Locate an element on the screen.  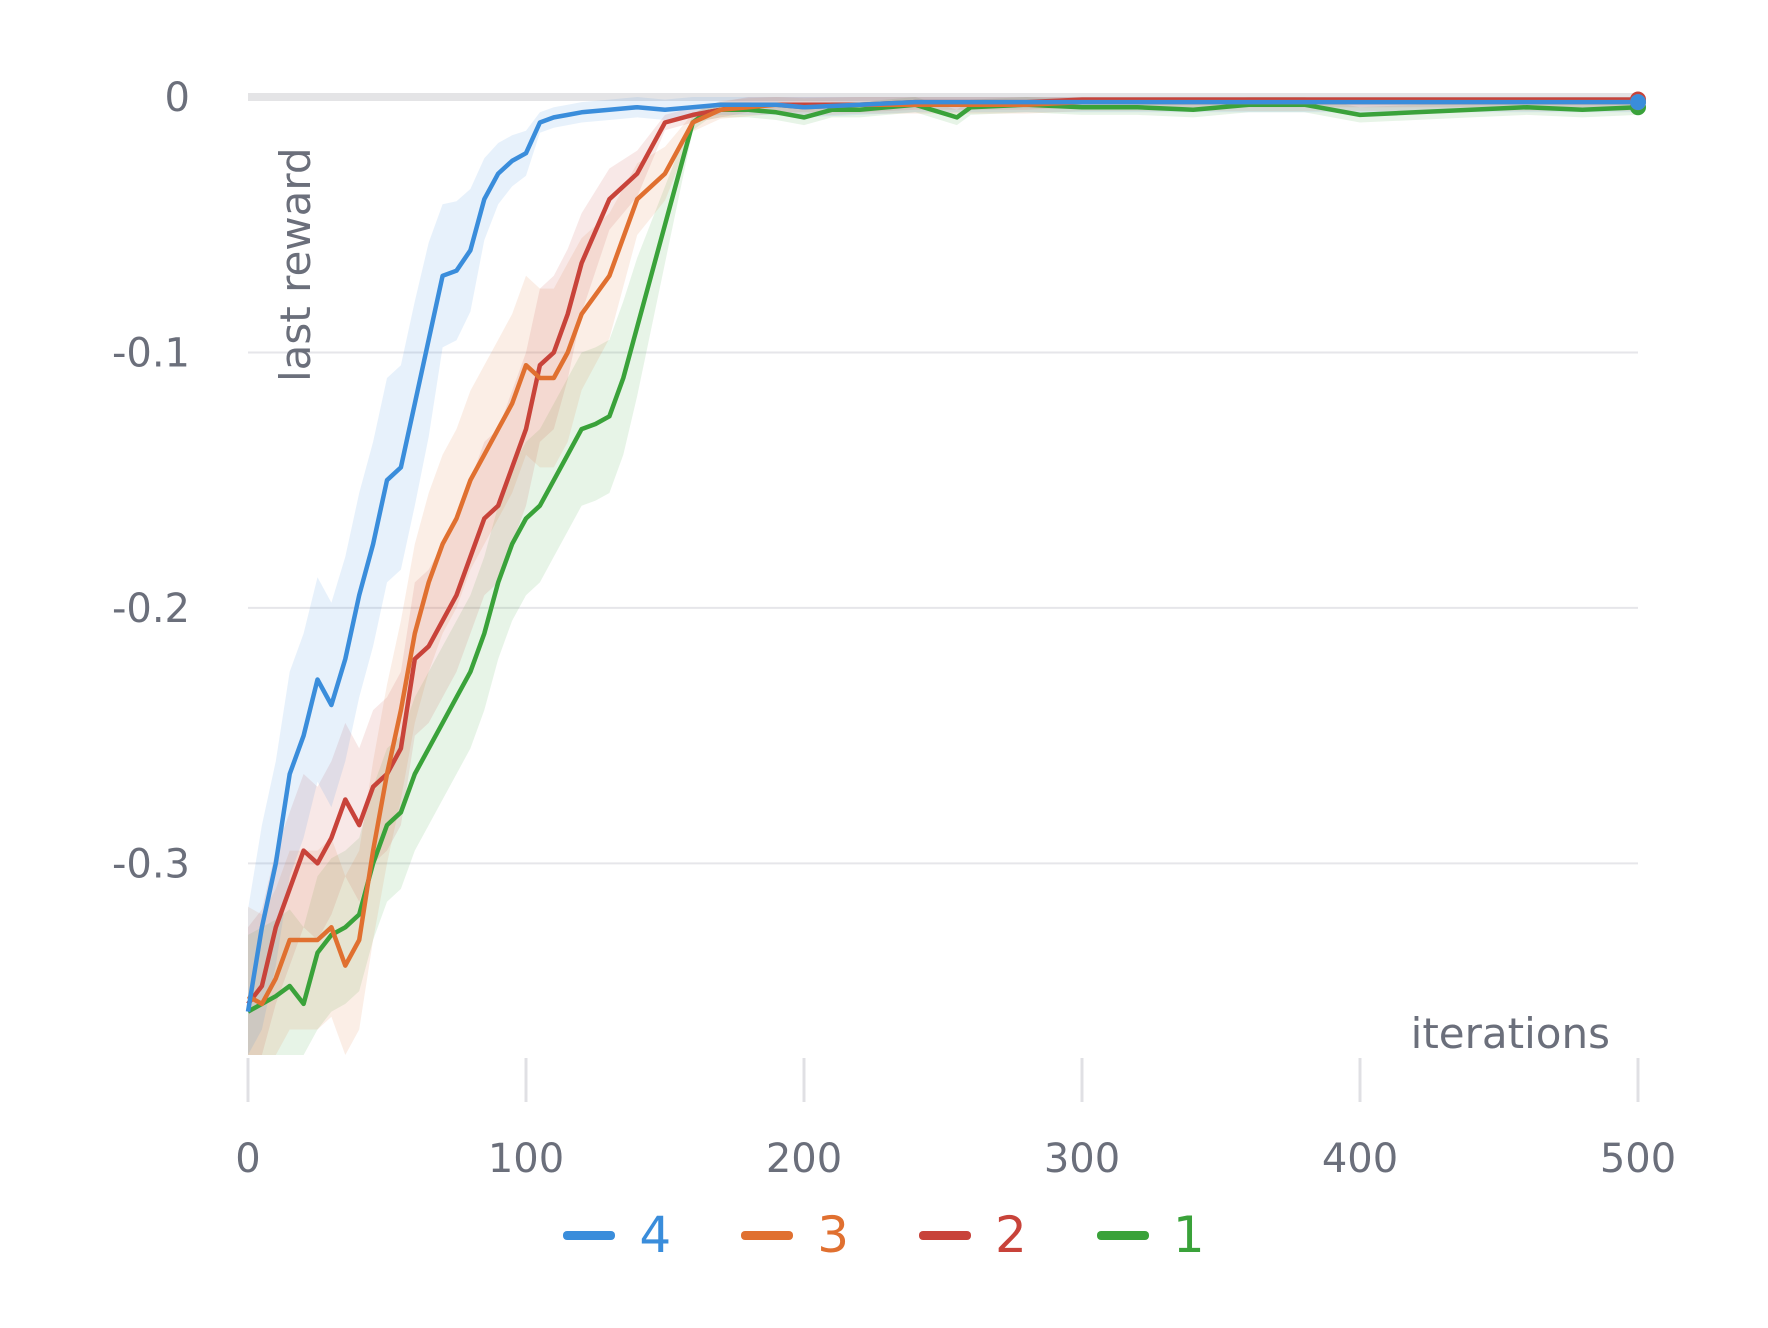
legend-item-4: 4 is located at coordinates (617, 1235).